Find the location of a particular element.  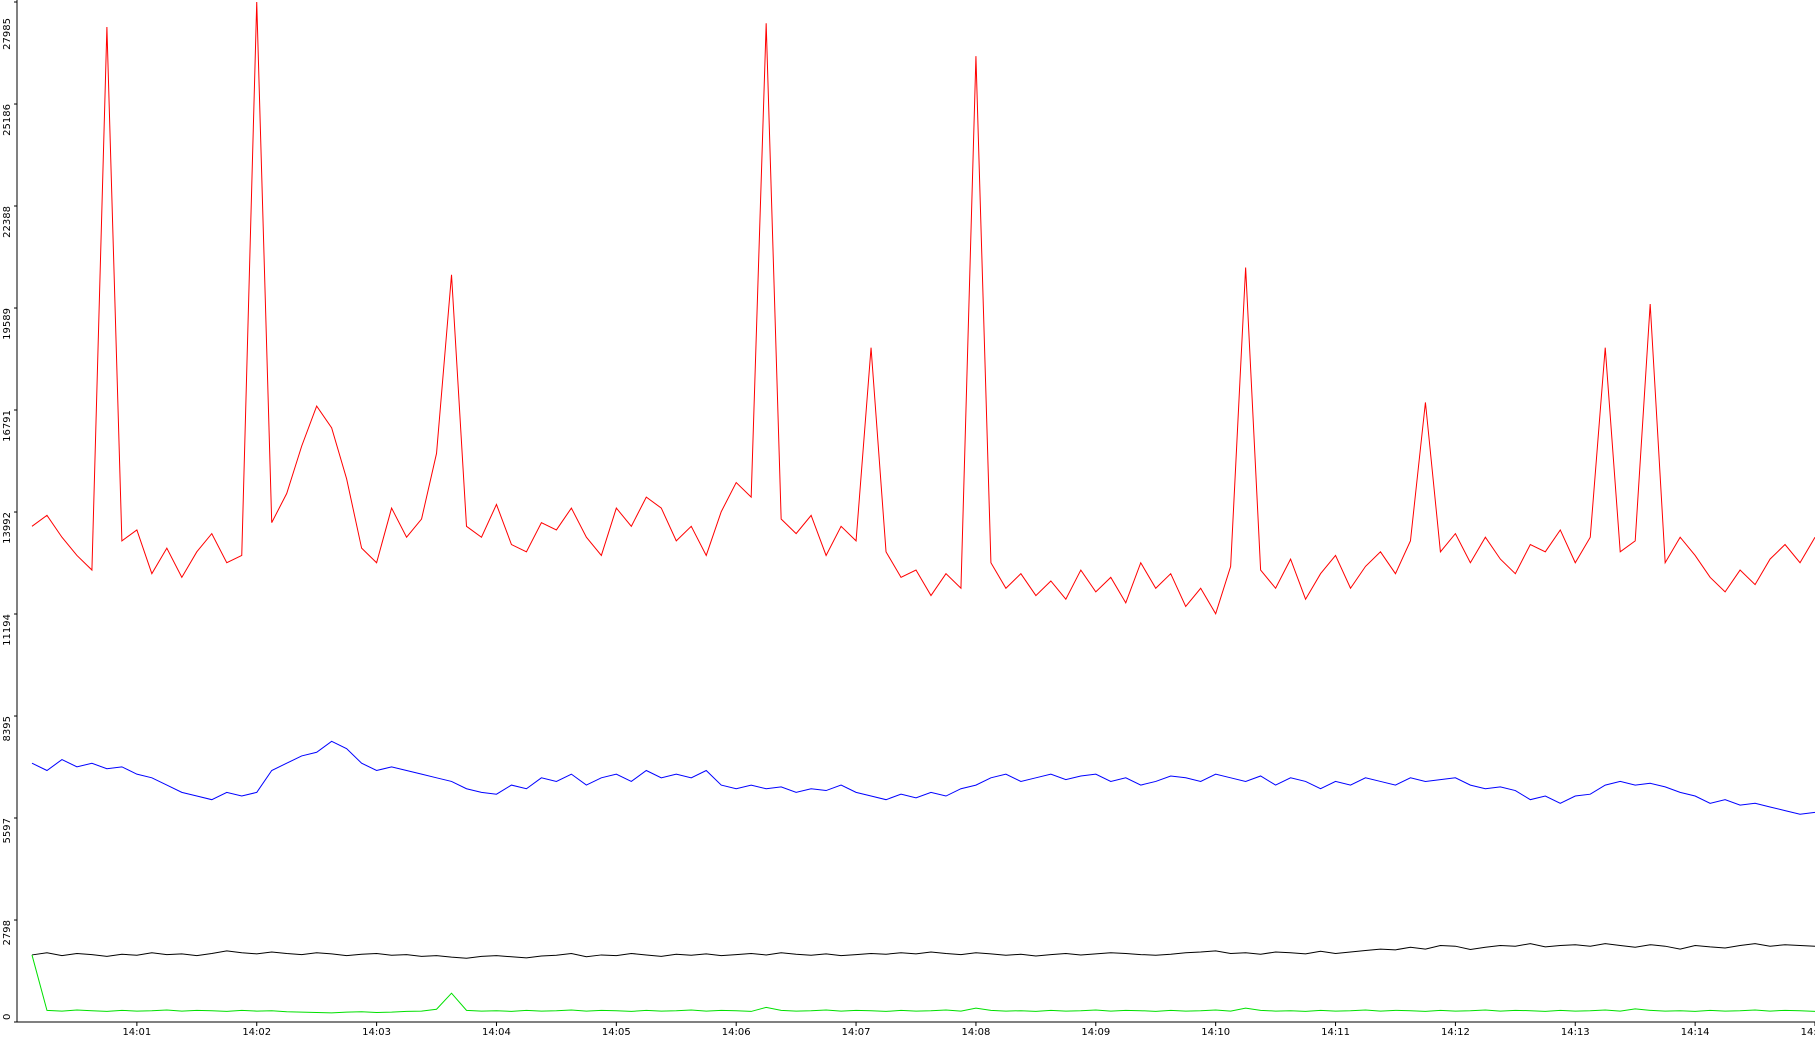

y-tick-label: 2798 is located at coordinates (7, 932).